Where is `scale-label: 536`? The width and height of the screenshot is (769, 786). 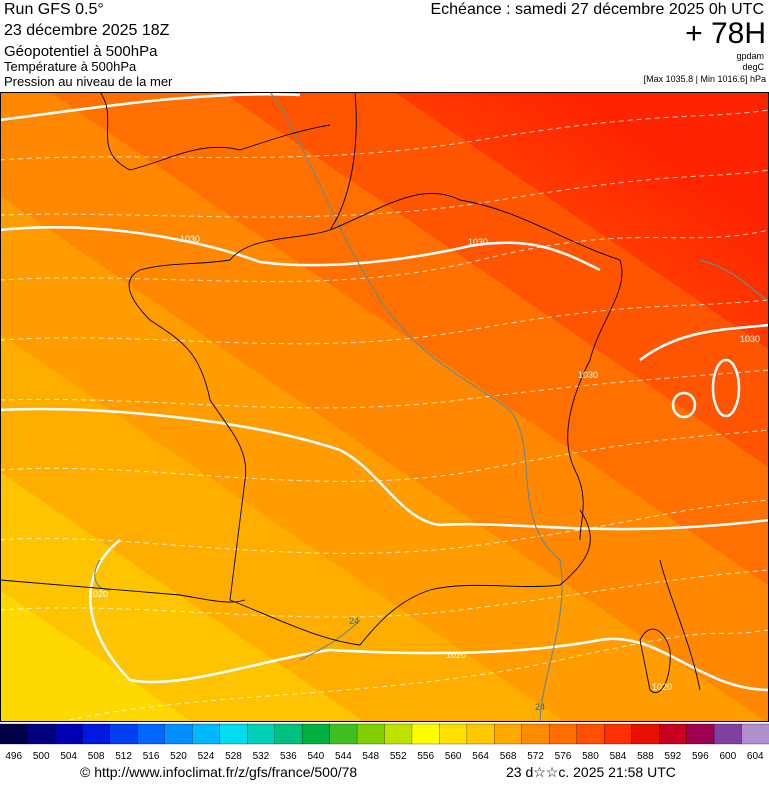
scale-label: 536 is located at coordinates (288, 756).